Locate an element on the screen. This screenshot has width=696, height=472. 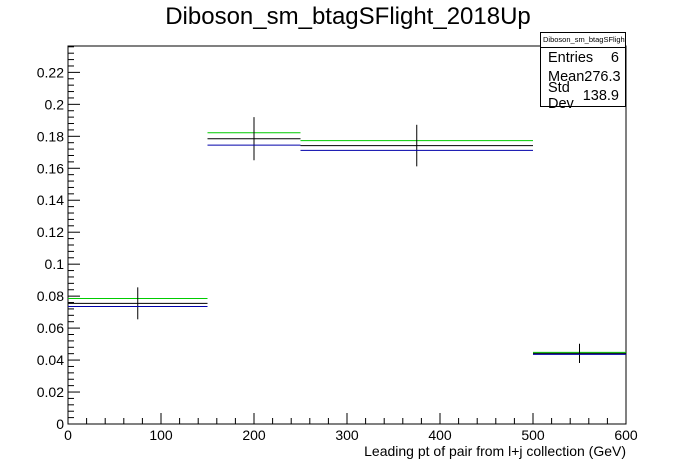
y-tick-label: 0.2 is located at coordinates (55, 104).